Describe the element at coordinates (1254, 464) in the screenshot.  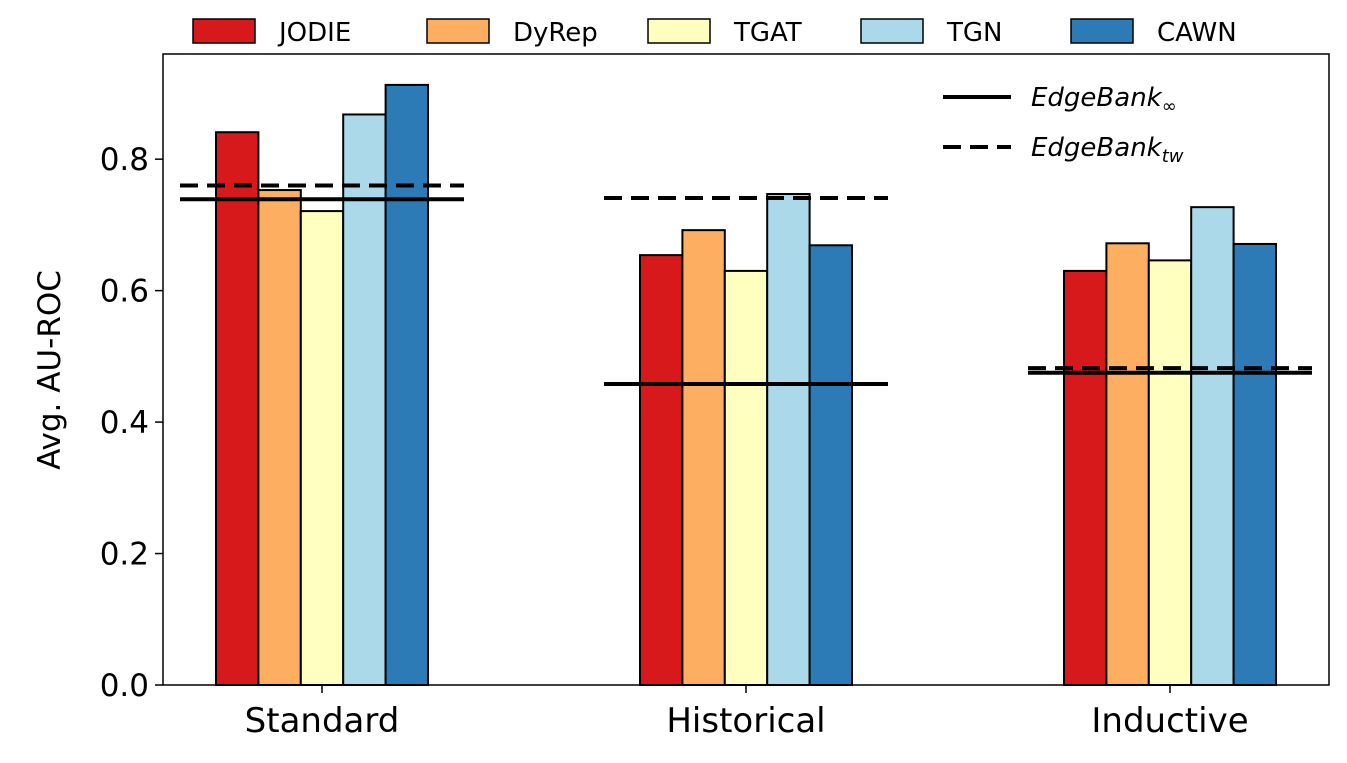
I see `bar-cawn-inductive` at that location.